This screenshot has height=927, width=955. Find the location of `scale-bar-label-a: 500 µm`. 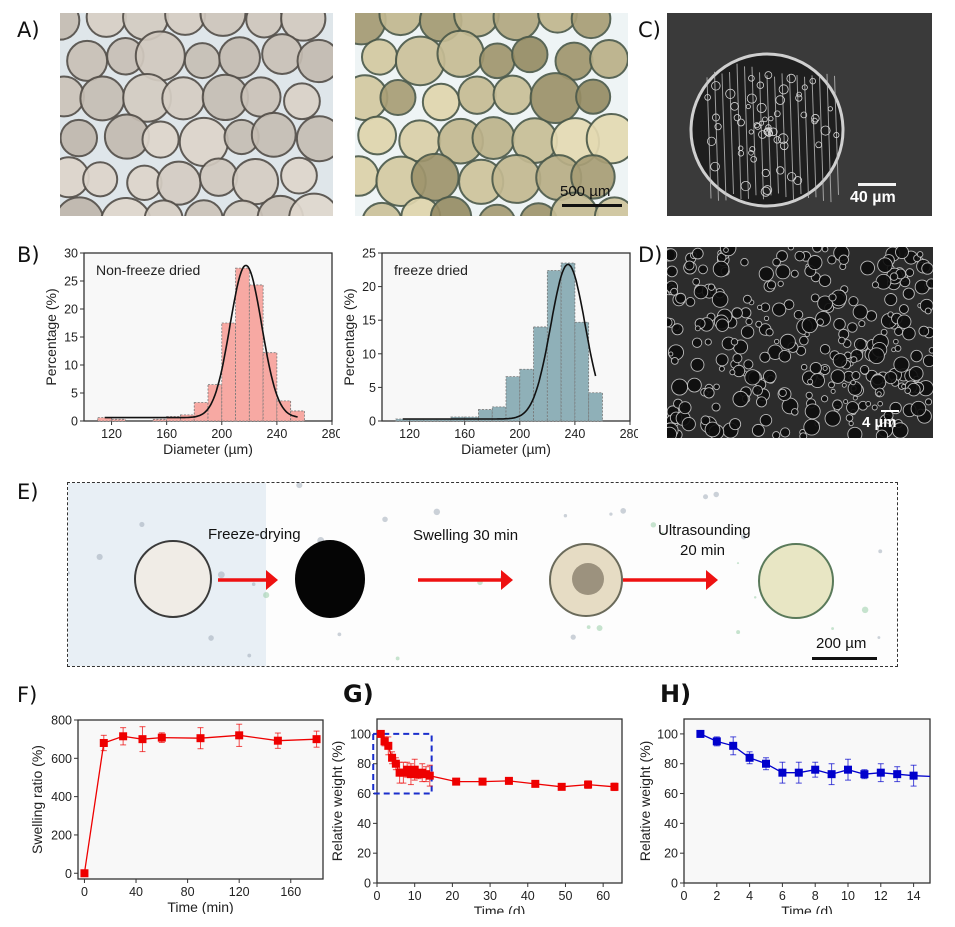

scale-bar-label-a: 500 µm is located at coordinates (585, 191).